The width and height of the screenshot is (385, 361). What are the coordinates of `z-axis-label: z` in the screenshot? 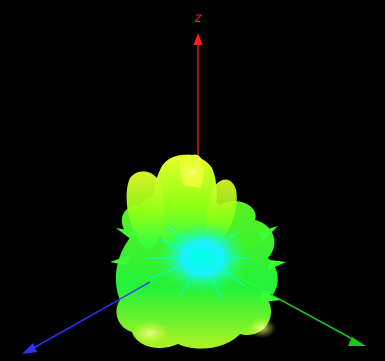 It's located at (198, 18).